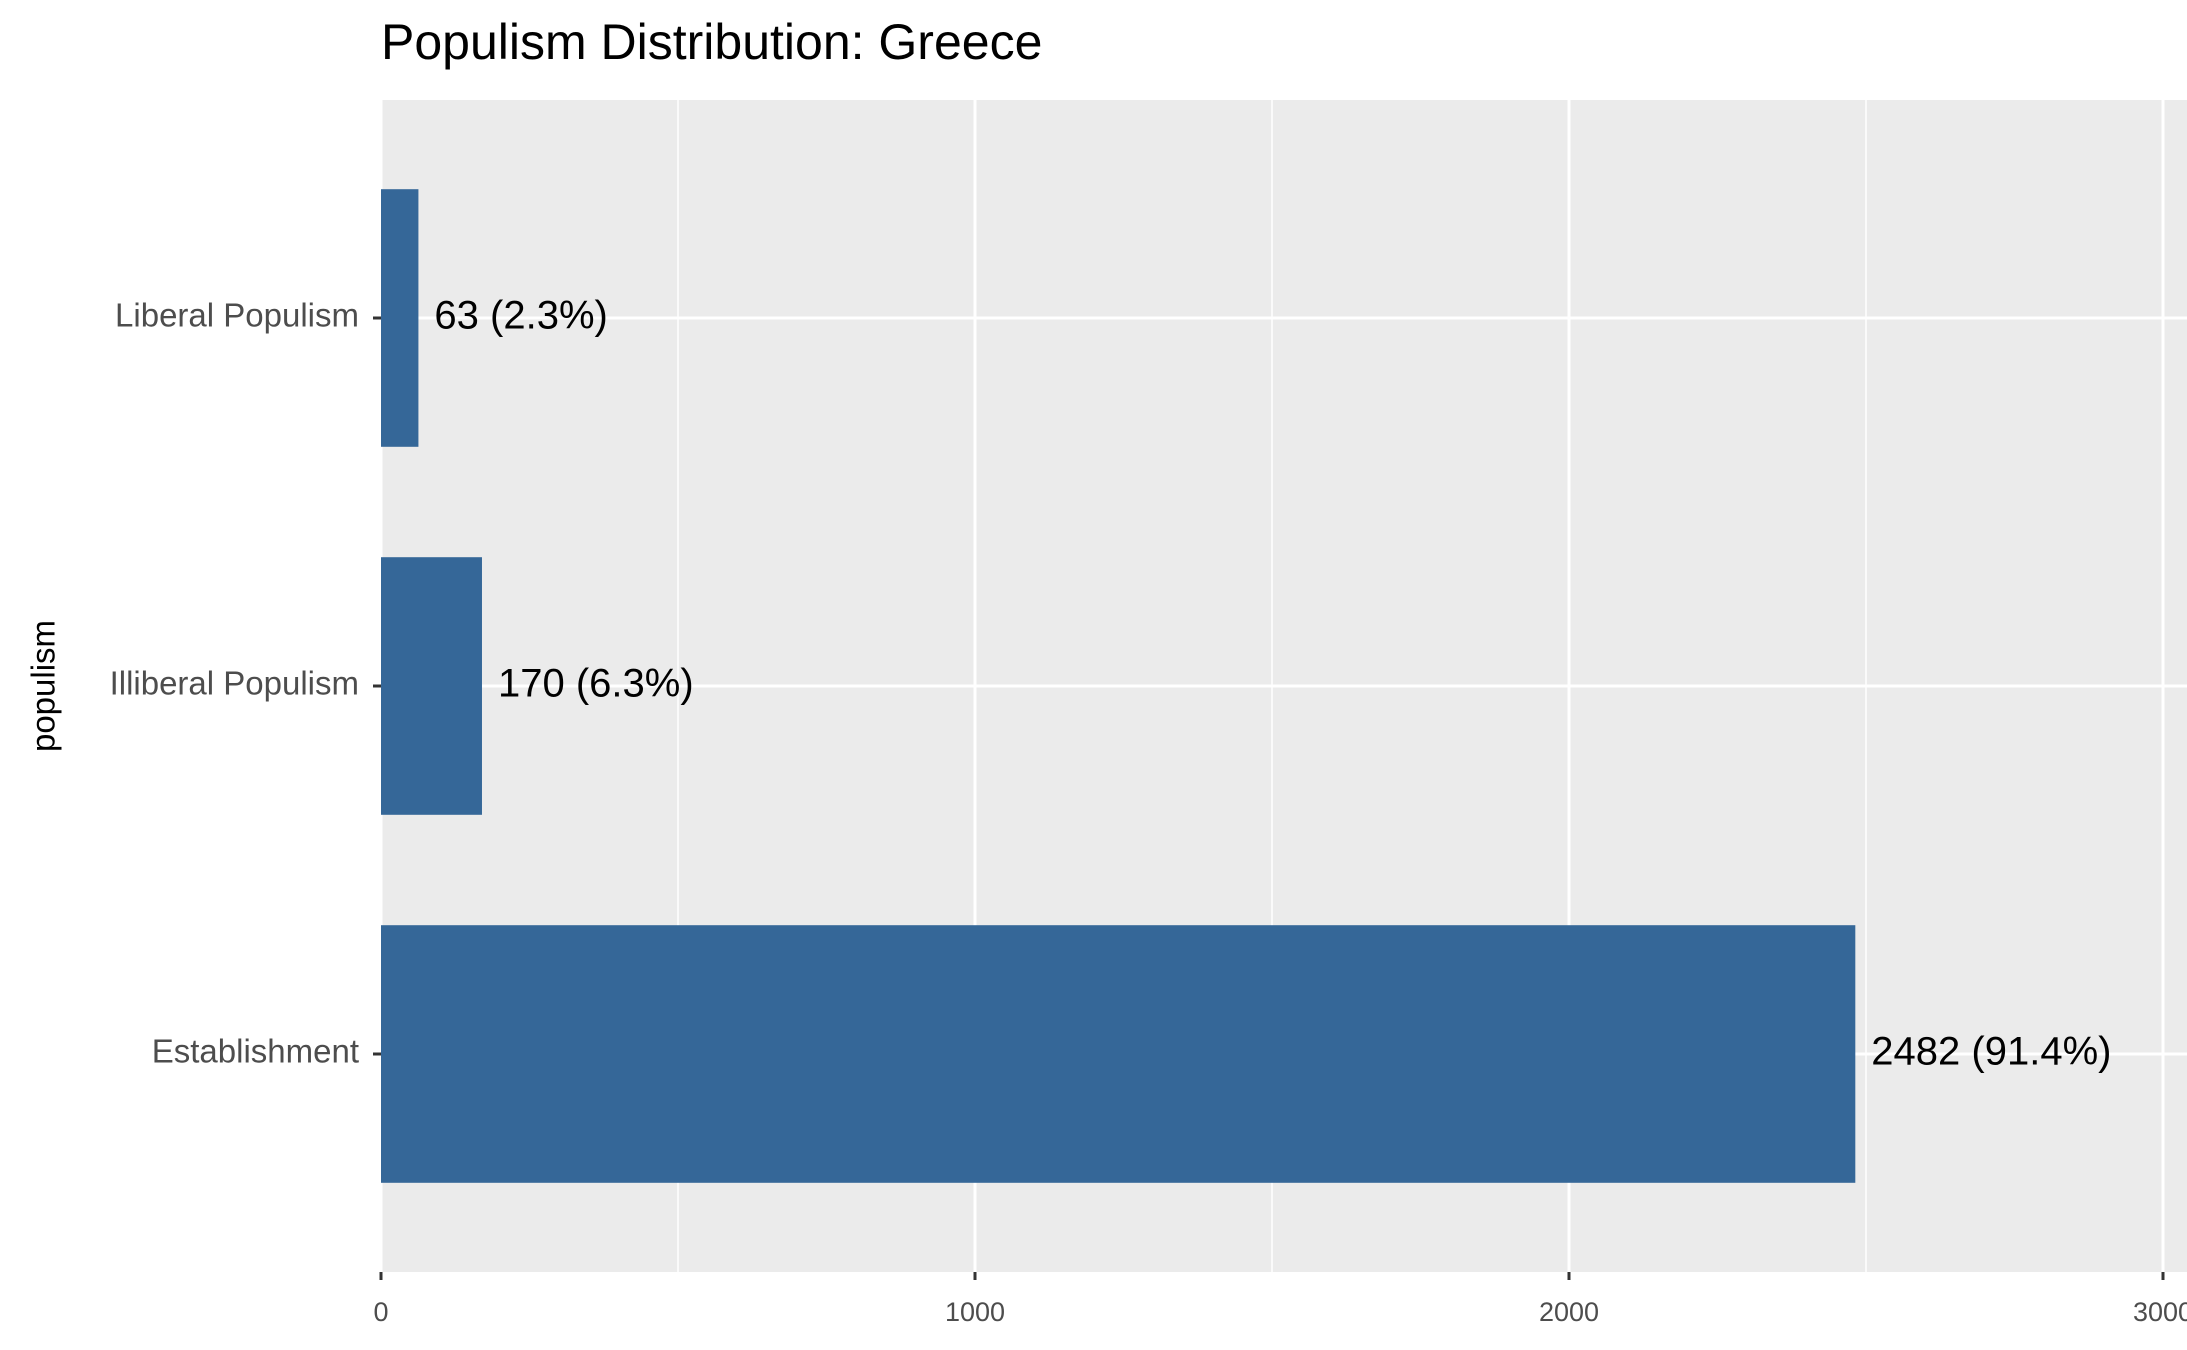  I want to click on x-tick-label: 1000, so click(975, 1312).